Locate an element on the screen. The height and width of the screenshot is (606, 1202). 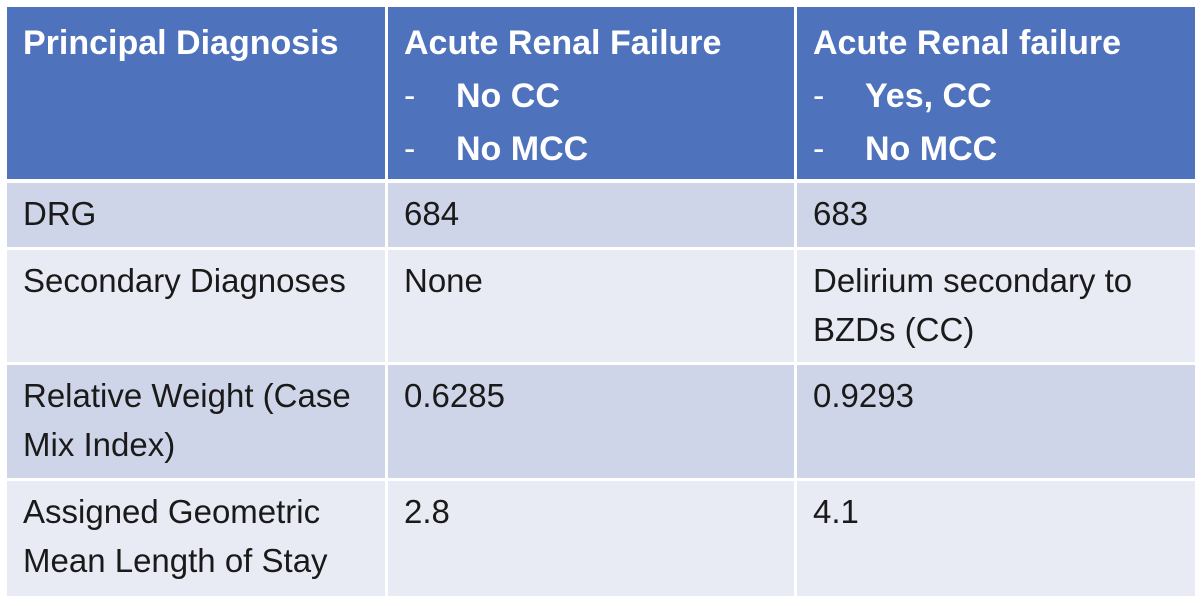
cell-drg-col3: 683 is located at coordinates (996, 216).